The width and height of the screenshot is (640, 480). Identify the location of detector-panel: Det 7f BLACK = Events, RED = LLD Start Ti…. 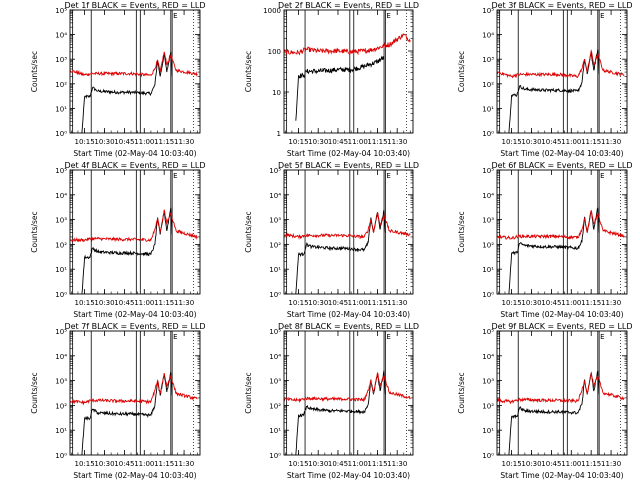
(118, 401).